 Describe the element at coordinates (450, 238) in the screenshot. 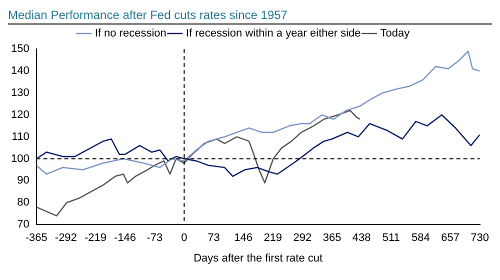

I see `x-tick-label: 657` at that location.